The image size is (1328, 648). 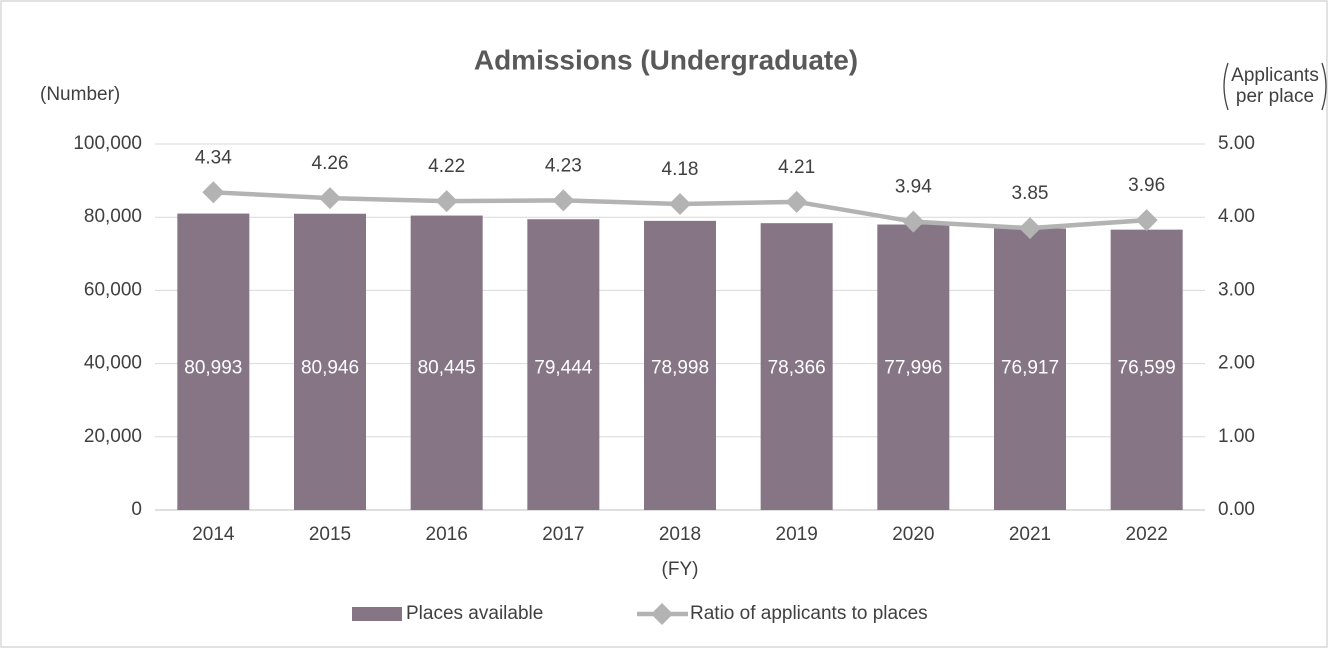 What do you see at coordinates (680, 534) in the screenshot?
I see `x-tick-label: 2018` at bounding box center [680, 534].